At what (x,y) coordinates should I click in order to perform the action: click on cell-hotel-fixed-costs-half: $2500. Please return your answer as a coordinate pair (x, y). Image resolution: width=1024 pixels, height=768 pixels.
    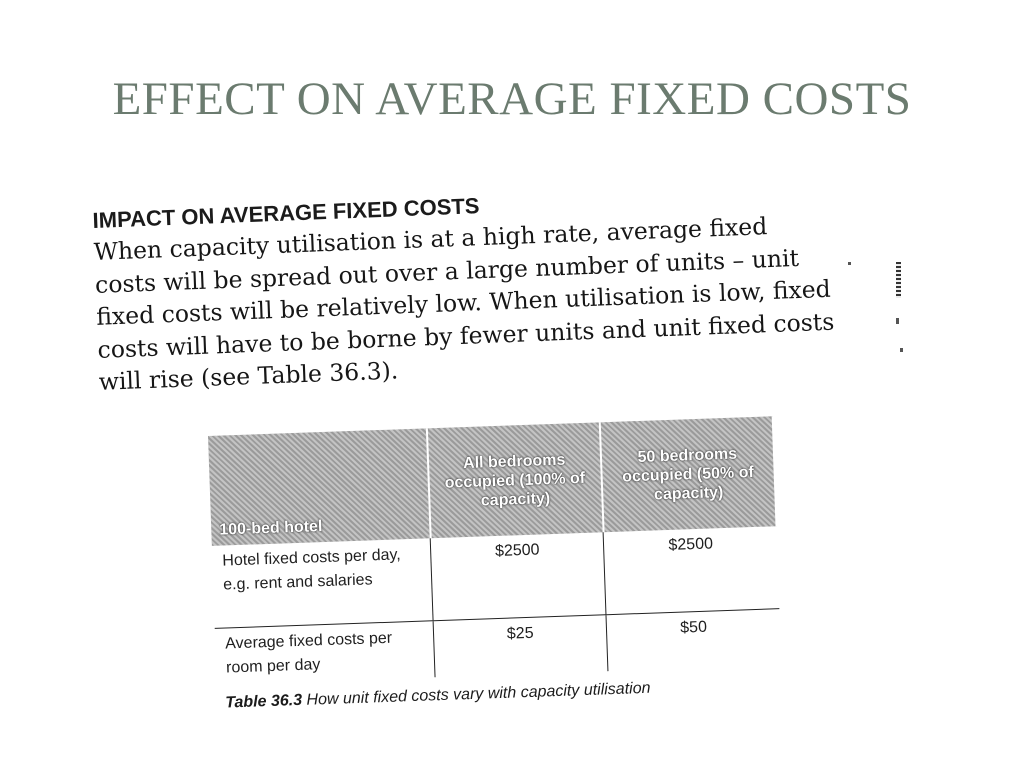
    Looking at the image, I should click on (691, 570).